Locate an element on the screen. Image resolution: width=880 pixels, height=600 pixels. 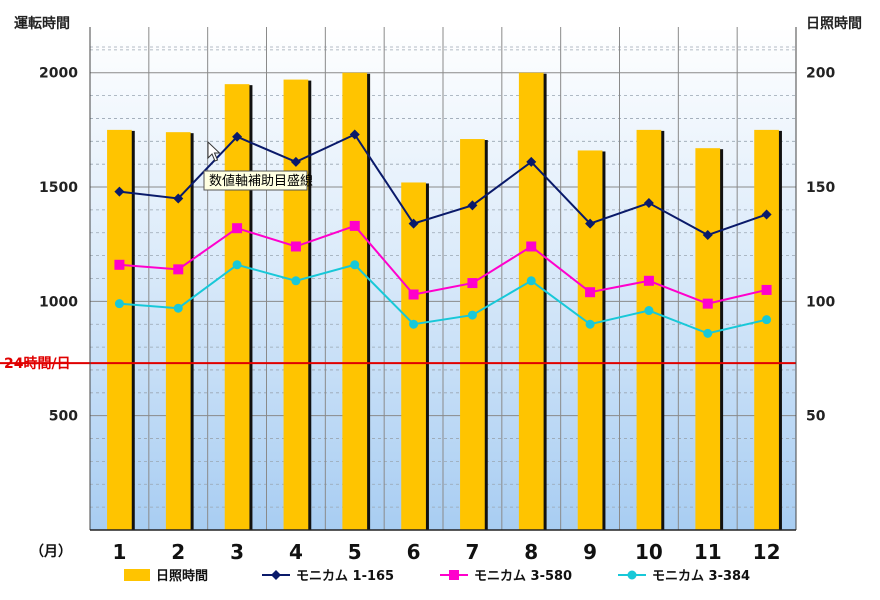
x-tick-label: 9 is located at coordinates (590, 552).